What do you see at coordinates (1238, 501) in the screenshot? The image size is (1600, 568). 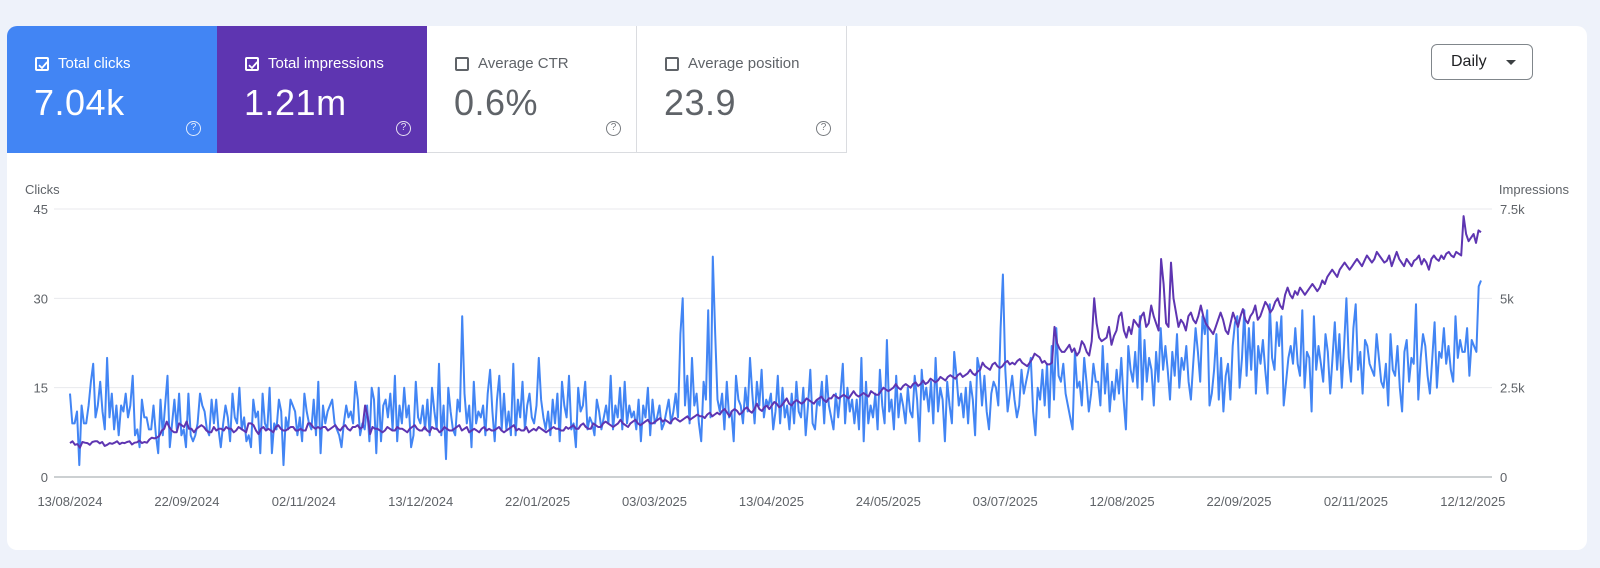 I see `x-tick: 22/09/2025` at bounding box center [1238, 501].